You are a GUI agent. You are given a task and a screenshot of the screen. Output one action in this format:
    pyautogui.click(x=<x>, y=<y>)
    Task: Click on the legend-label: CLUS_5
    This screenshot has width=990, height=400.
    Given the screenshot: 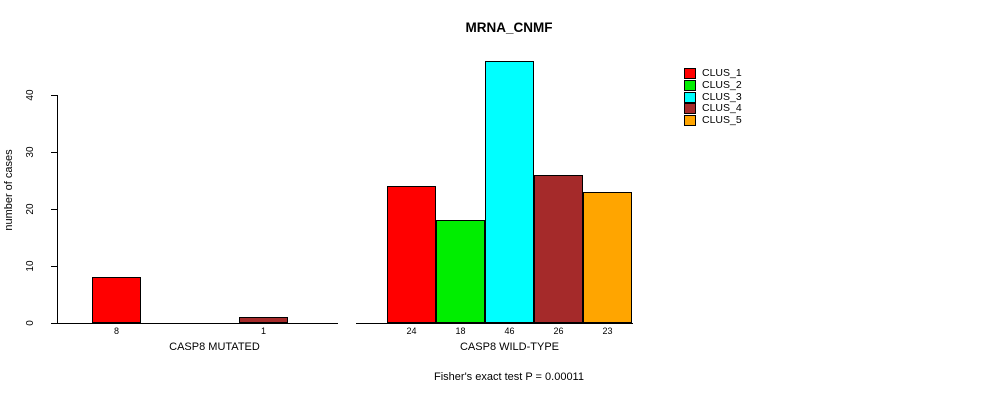 What is the action you would take?
    pyautogui.click(x=722, y=120)
    